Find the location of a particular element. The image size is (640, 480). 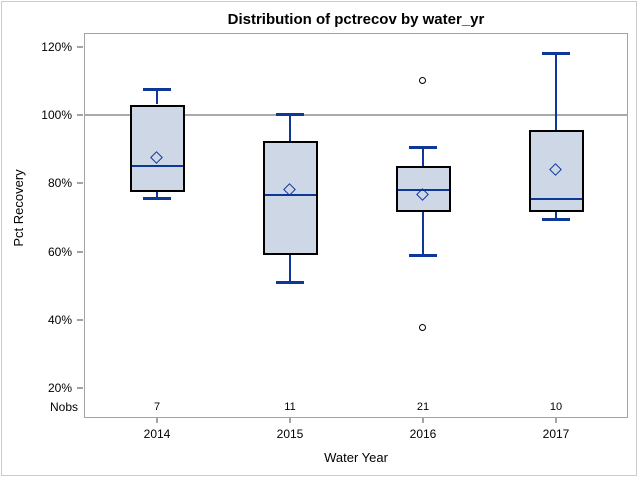

nobs-value: 21 is located at coordinates (423, 407).